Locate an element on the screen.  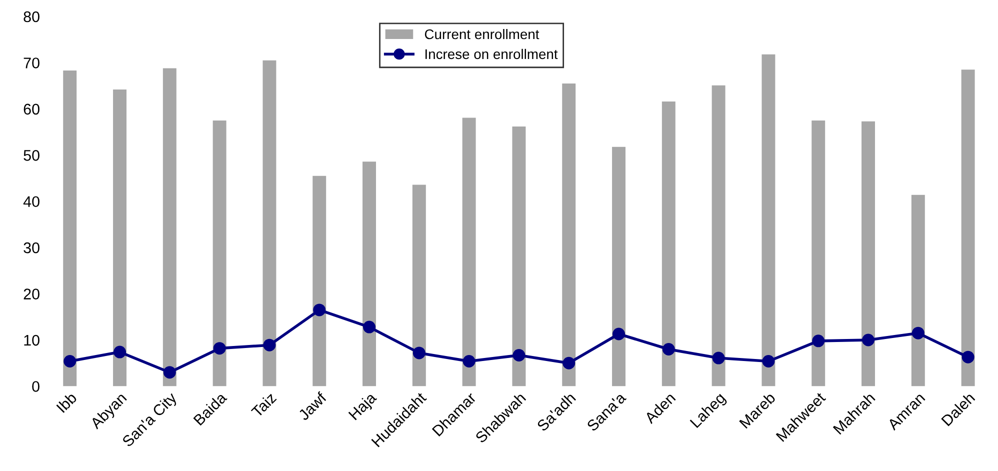
y-tick-label: 80 is located at coordinates (32, 16).